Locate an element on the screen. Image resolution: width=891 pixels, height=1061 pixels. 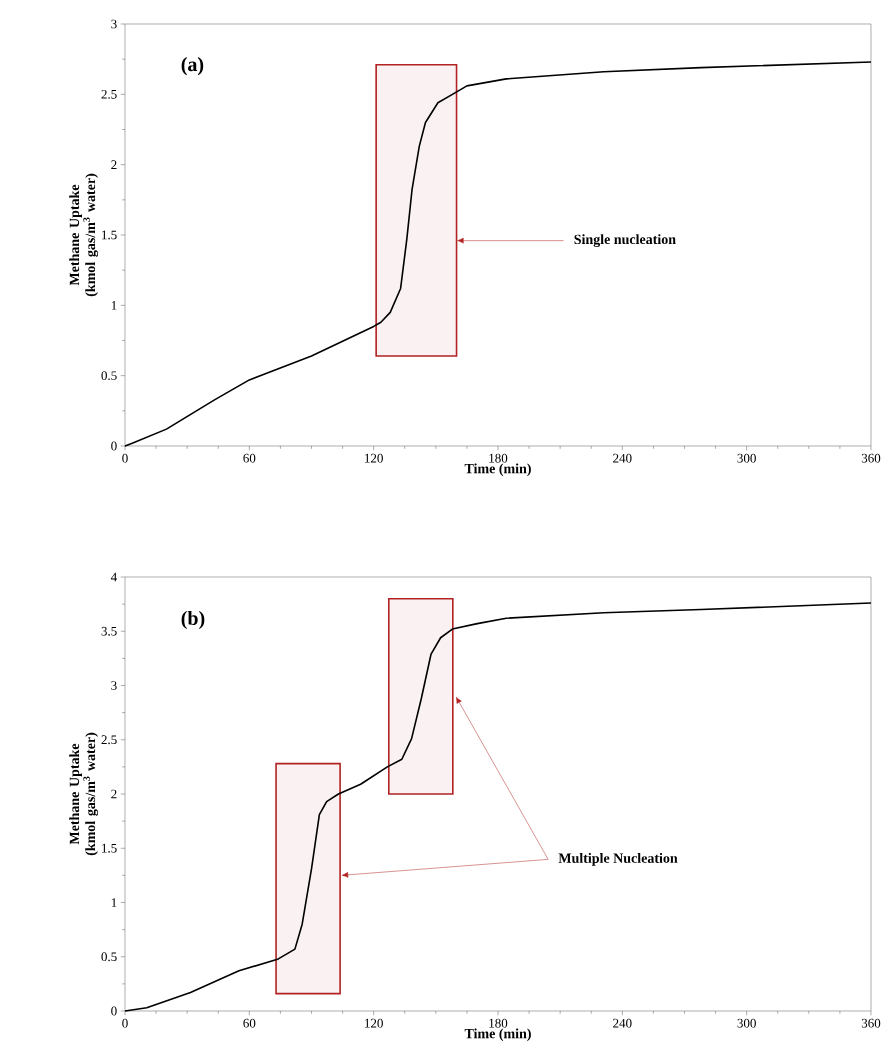
annotation: (b) is located at coordinates (193, 620).